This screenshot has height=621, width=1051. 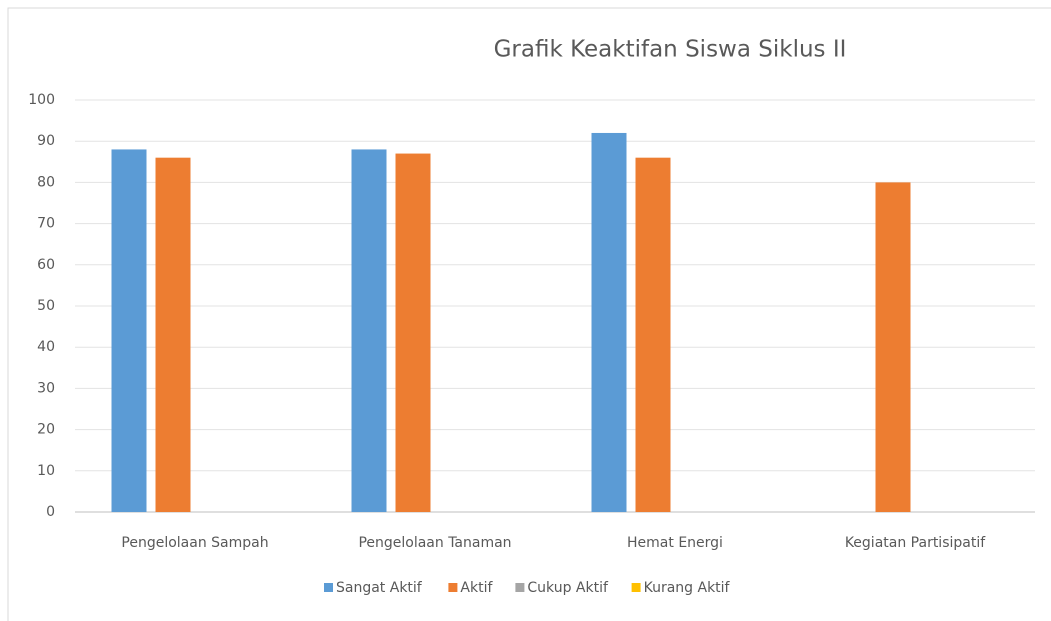 I want to click on y-tick-label: 40, so click(x=46, y=347).